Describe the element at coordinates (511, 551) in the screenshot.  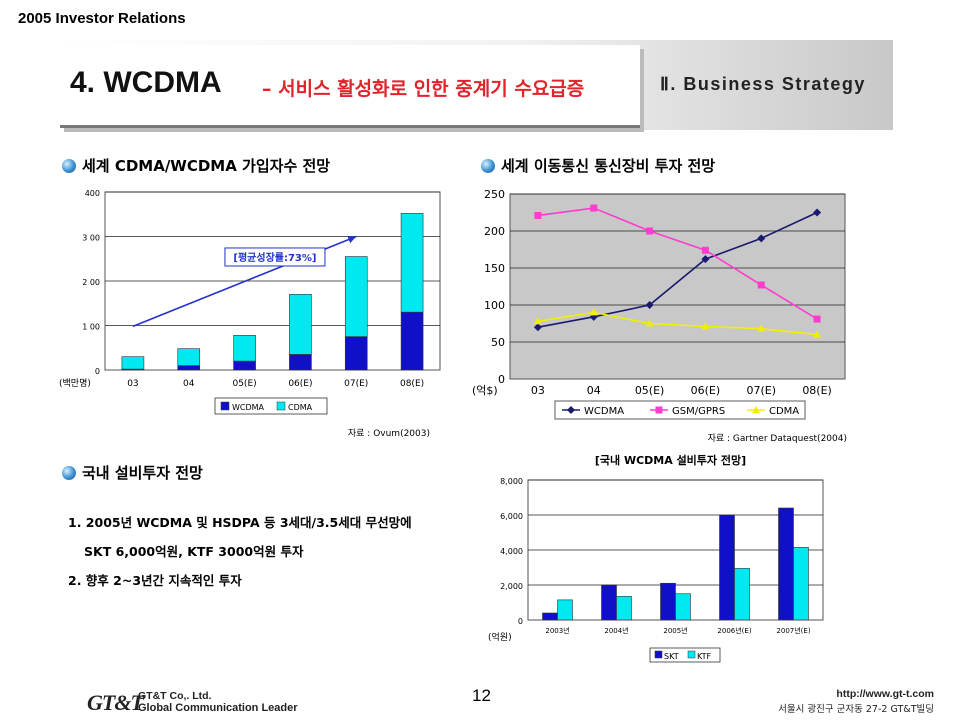
I see `y-tick-label: 4,000` at that location.